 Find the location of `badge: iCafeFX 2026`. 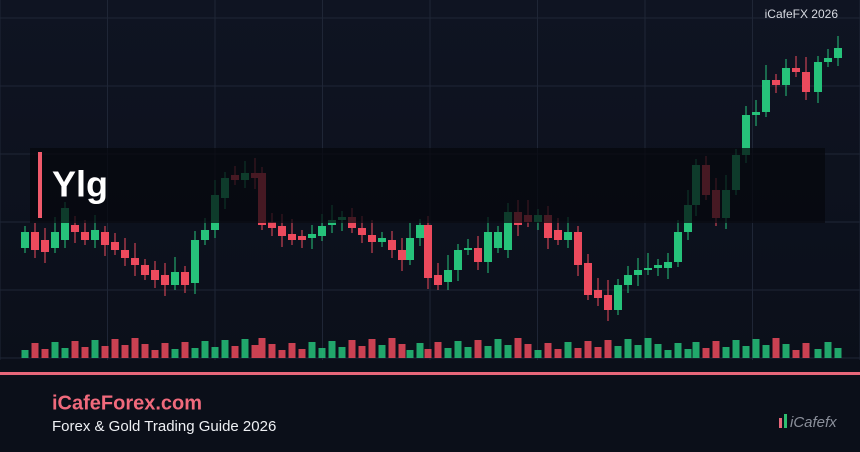

badge: iCafeFX 2026 is located at coordinates (802, 14).